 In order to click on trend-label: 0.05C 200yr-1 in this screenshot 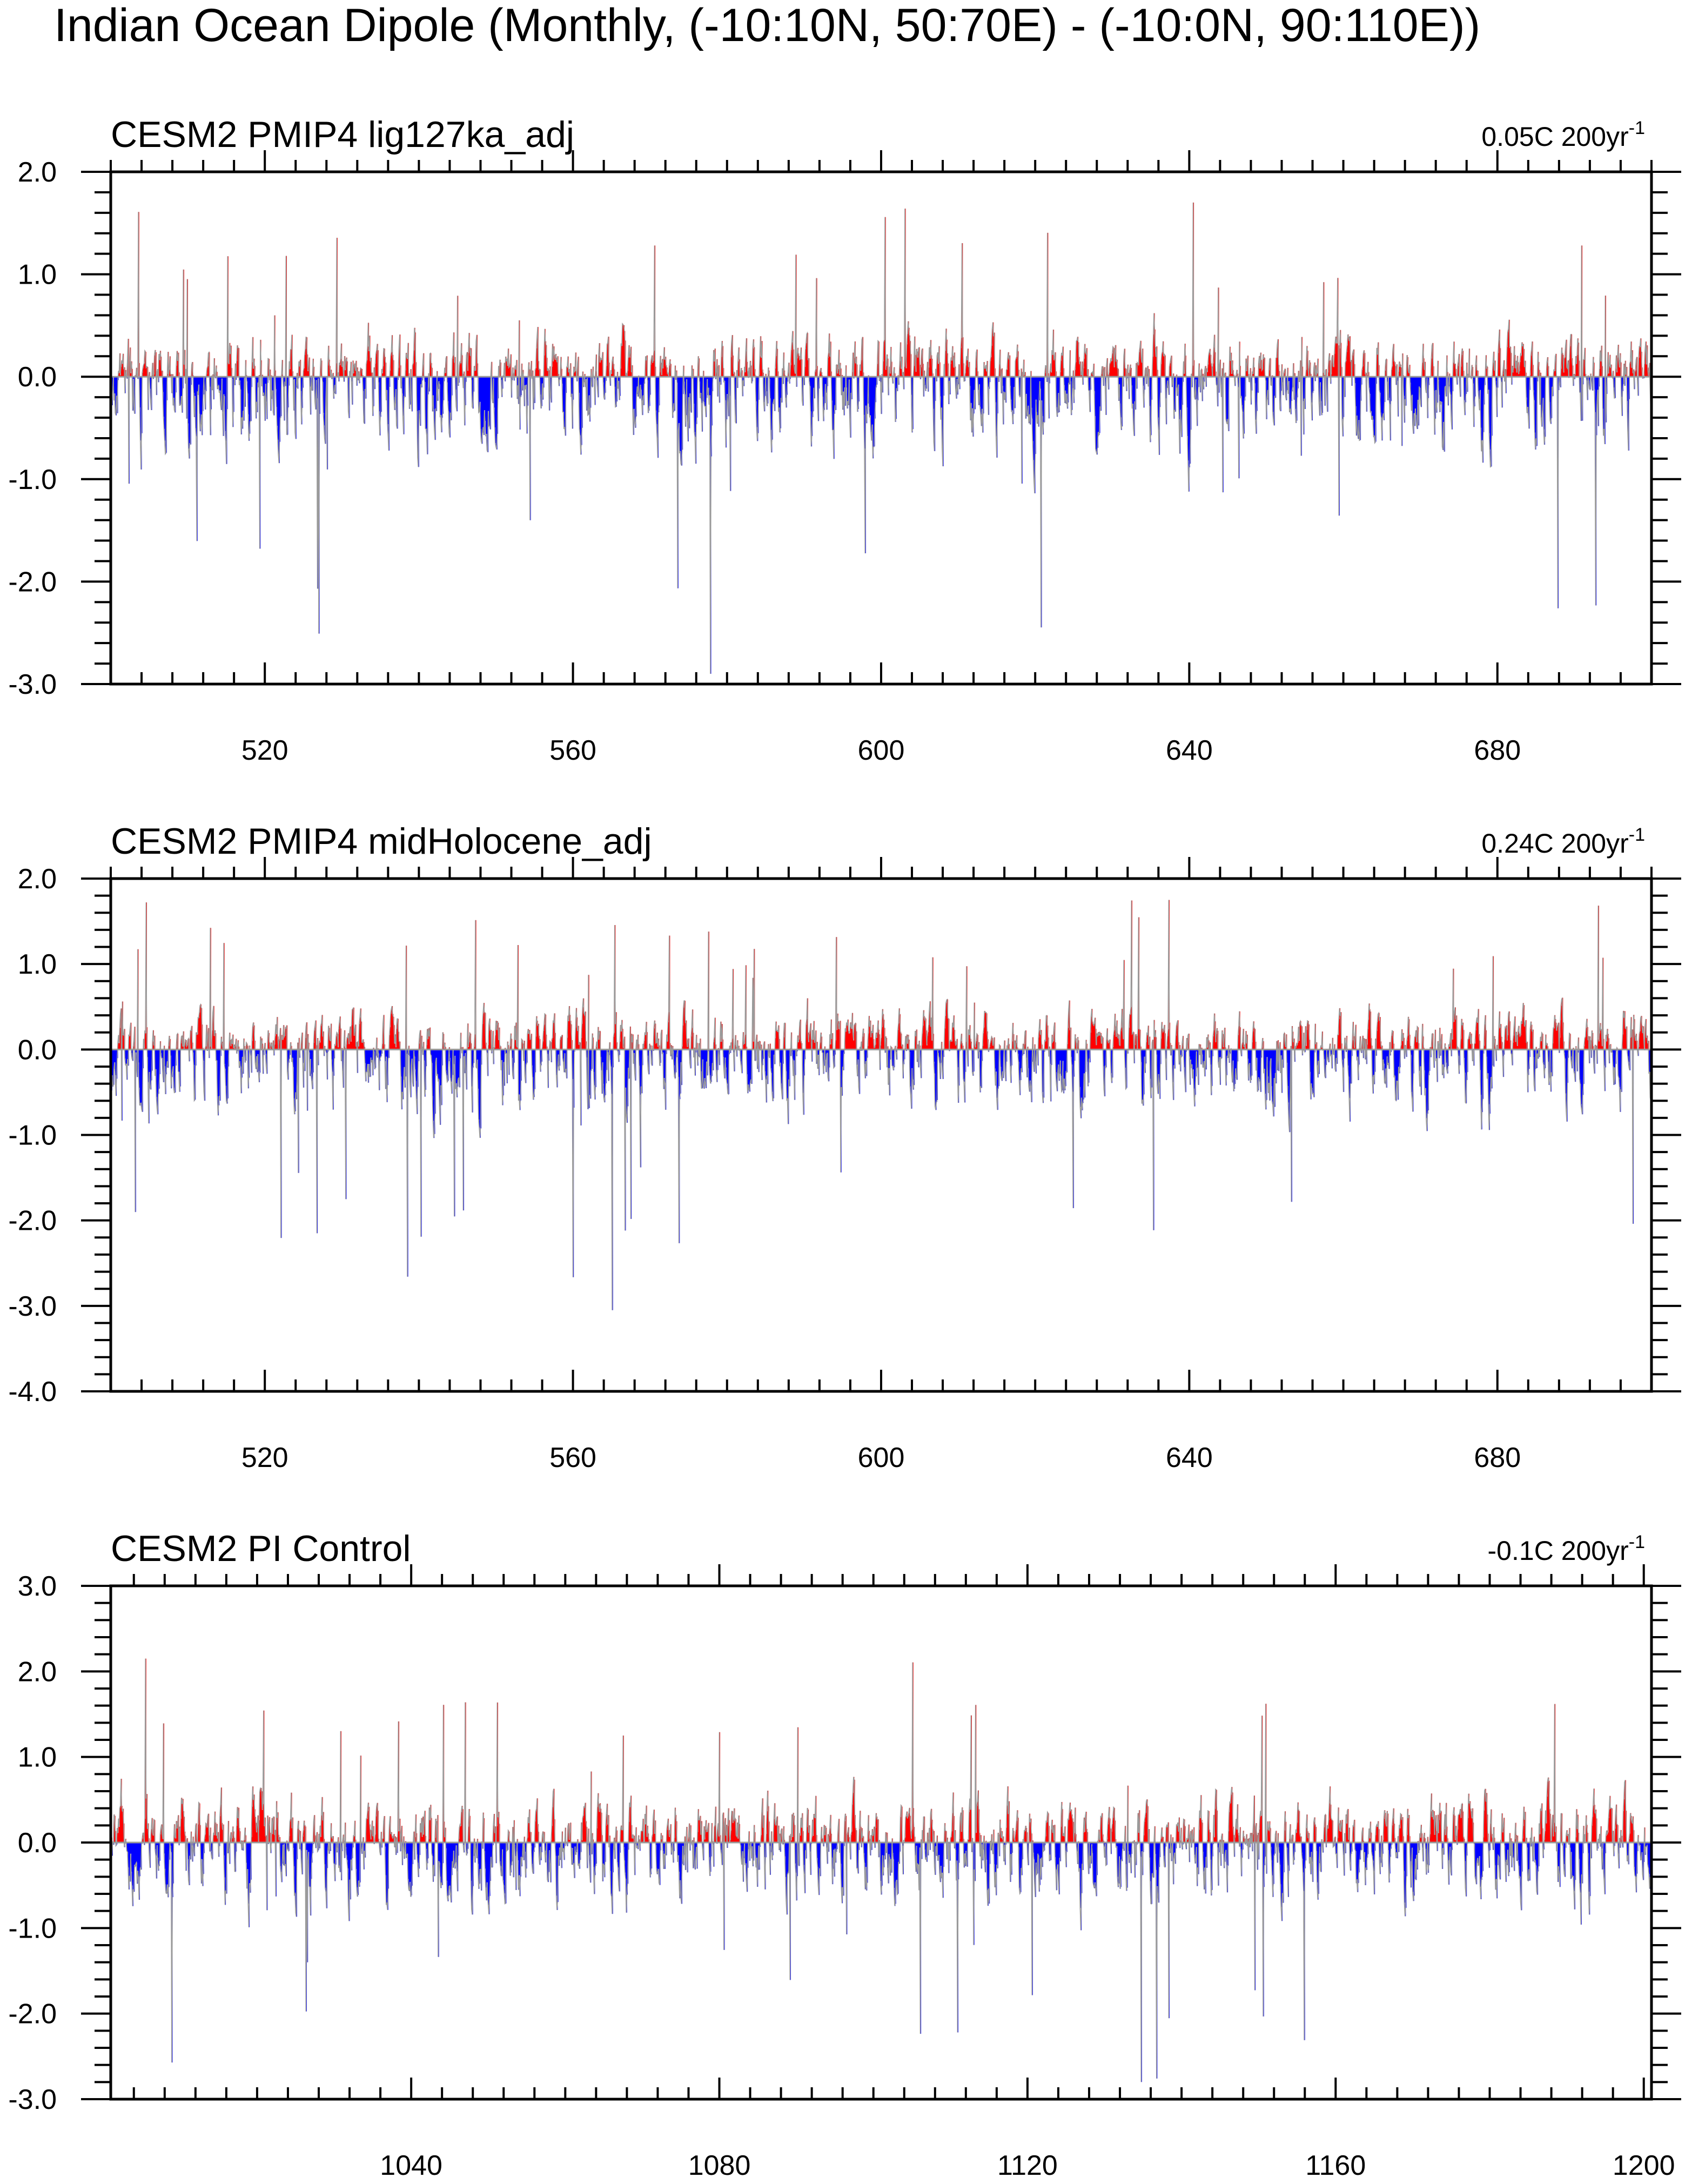, I will do `click(1563, 135)`.